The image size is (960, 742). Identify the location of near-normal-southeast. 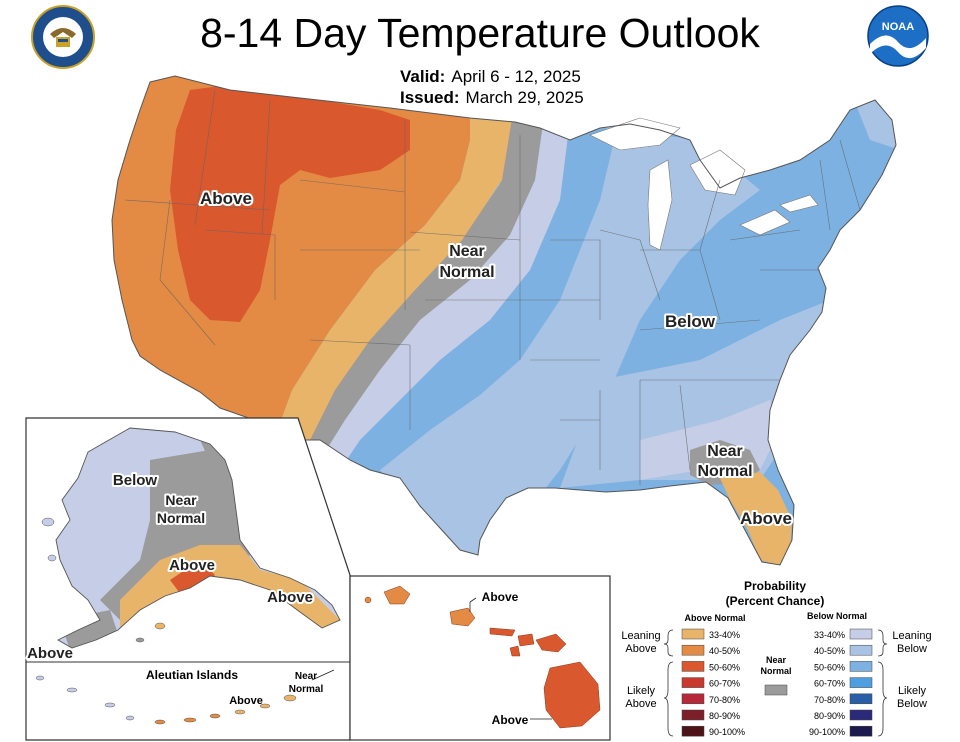
(725, 462).